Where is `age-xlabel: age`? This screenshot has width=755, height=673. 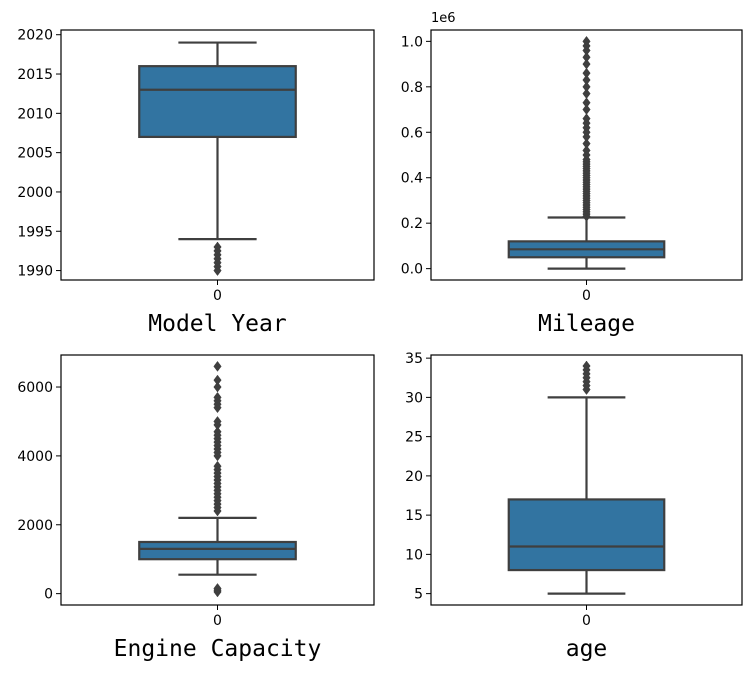 age-xlabel: age is located at coordinates (587, 649).